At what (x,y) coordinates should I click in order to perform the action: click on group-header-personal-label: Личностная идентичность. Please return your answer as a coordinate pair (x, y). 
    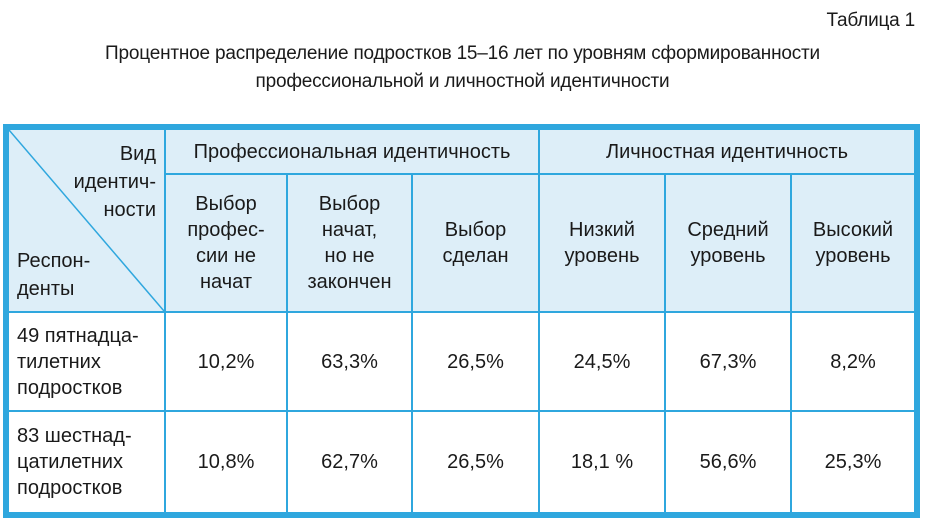
    Looking at the image, I should click on (727, 151).